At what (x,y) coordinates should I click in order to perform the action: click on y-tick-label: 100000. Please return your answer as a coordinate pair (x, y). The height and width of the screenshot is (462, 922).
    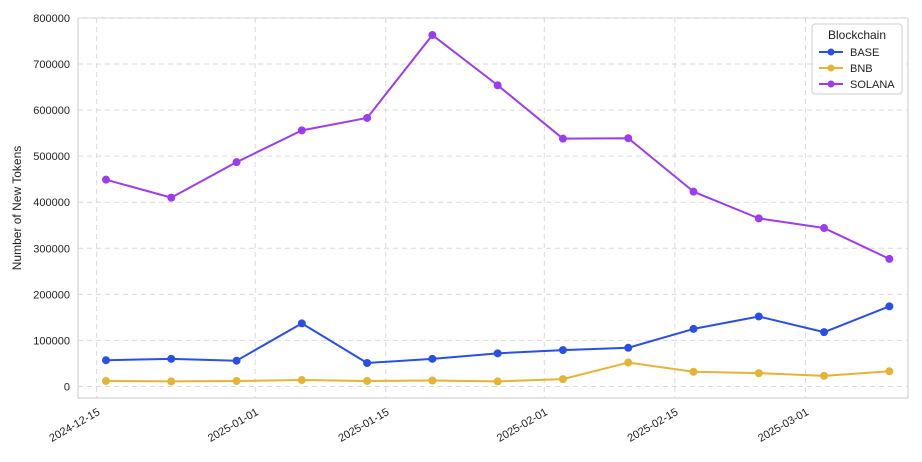
    Looking at the image, I should click on (51, 341).